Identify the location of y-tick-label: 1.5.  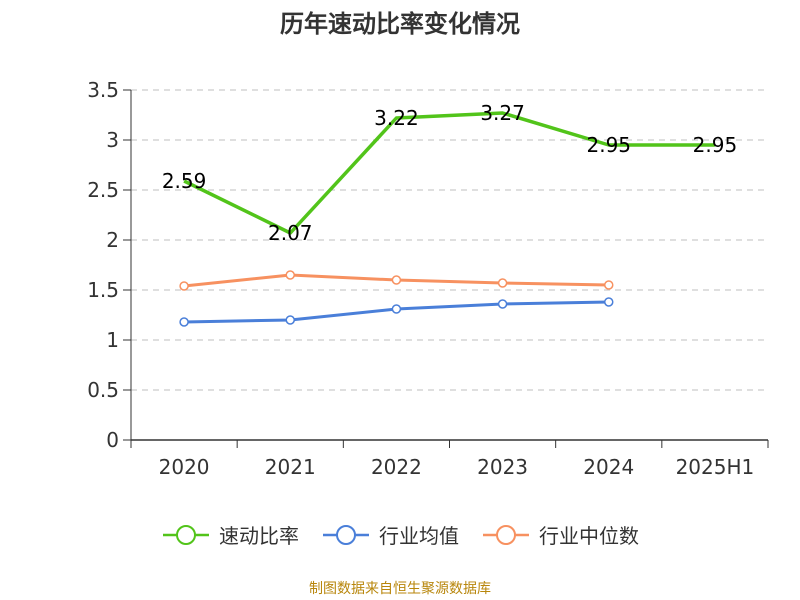
(103, 290).